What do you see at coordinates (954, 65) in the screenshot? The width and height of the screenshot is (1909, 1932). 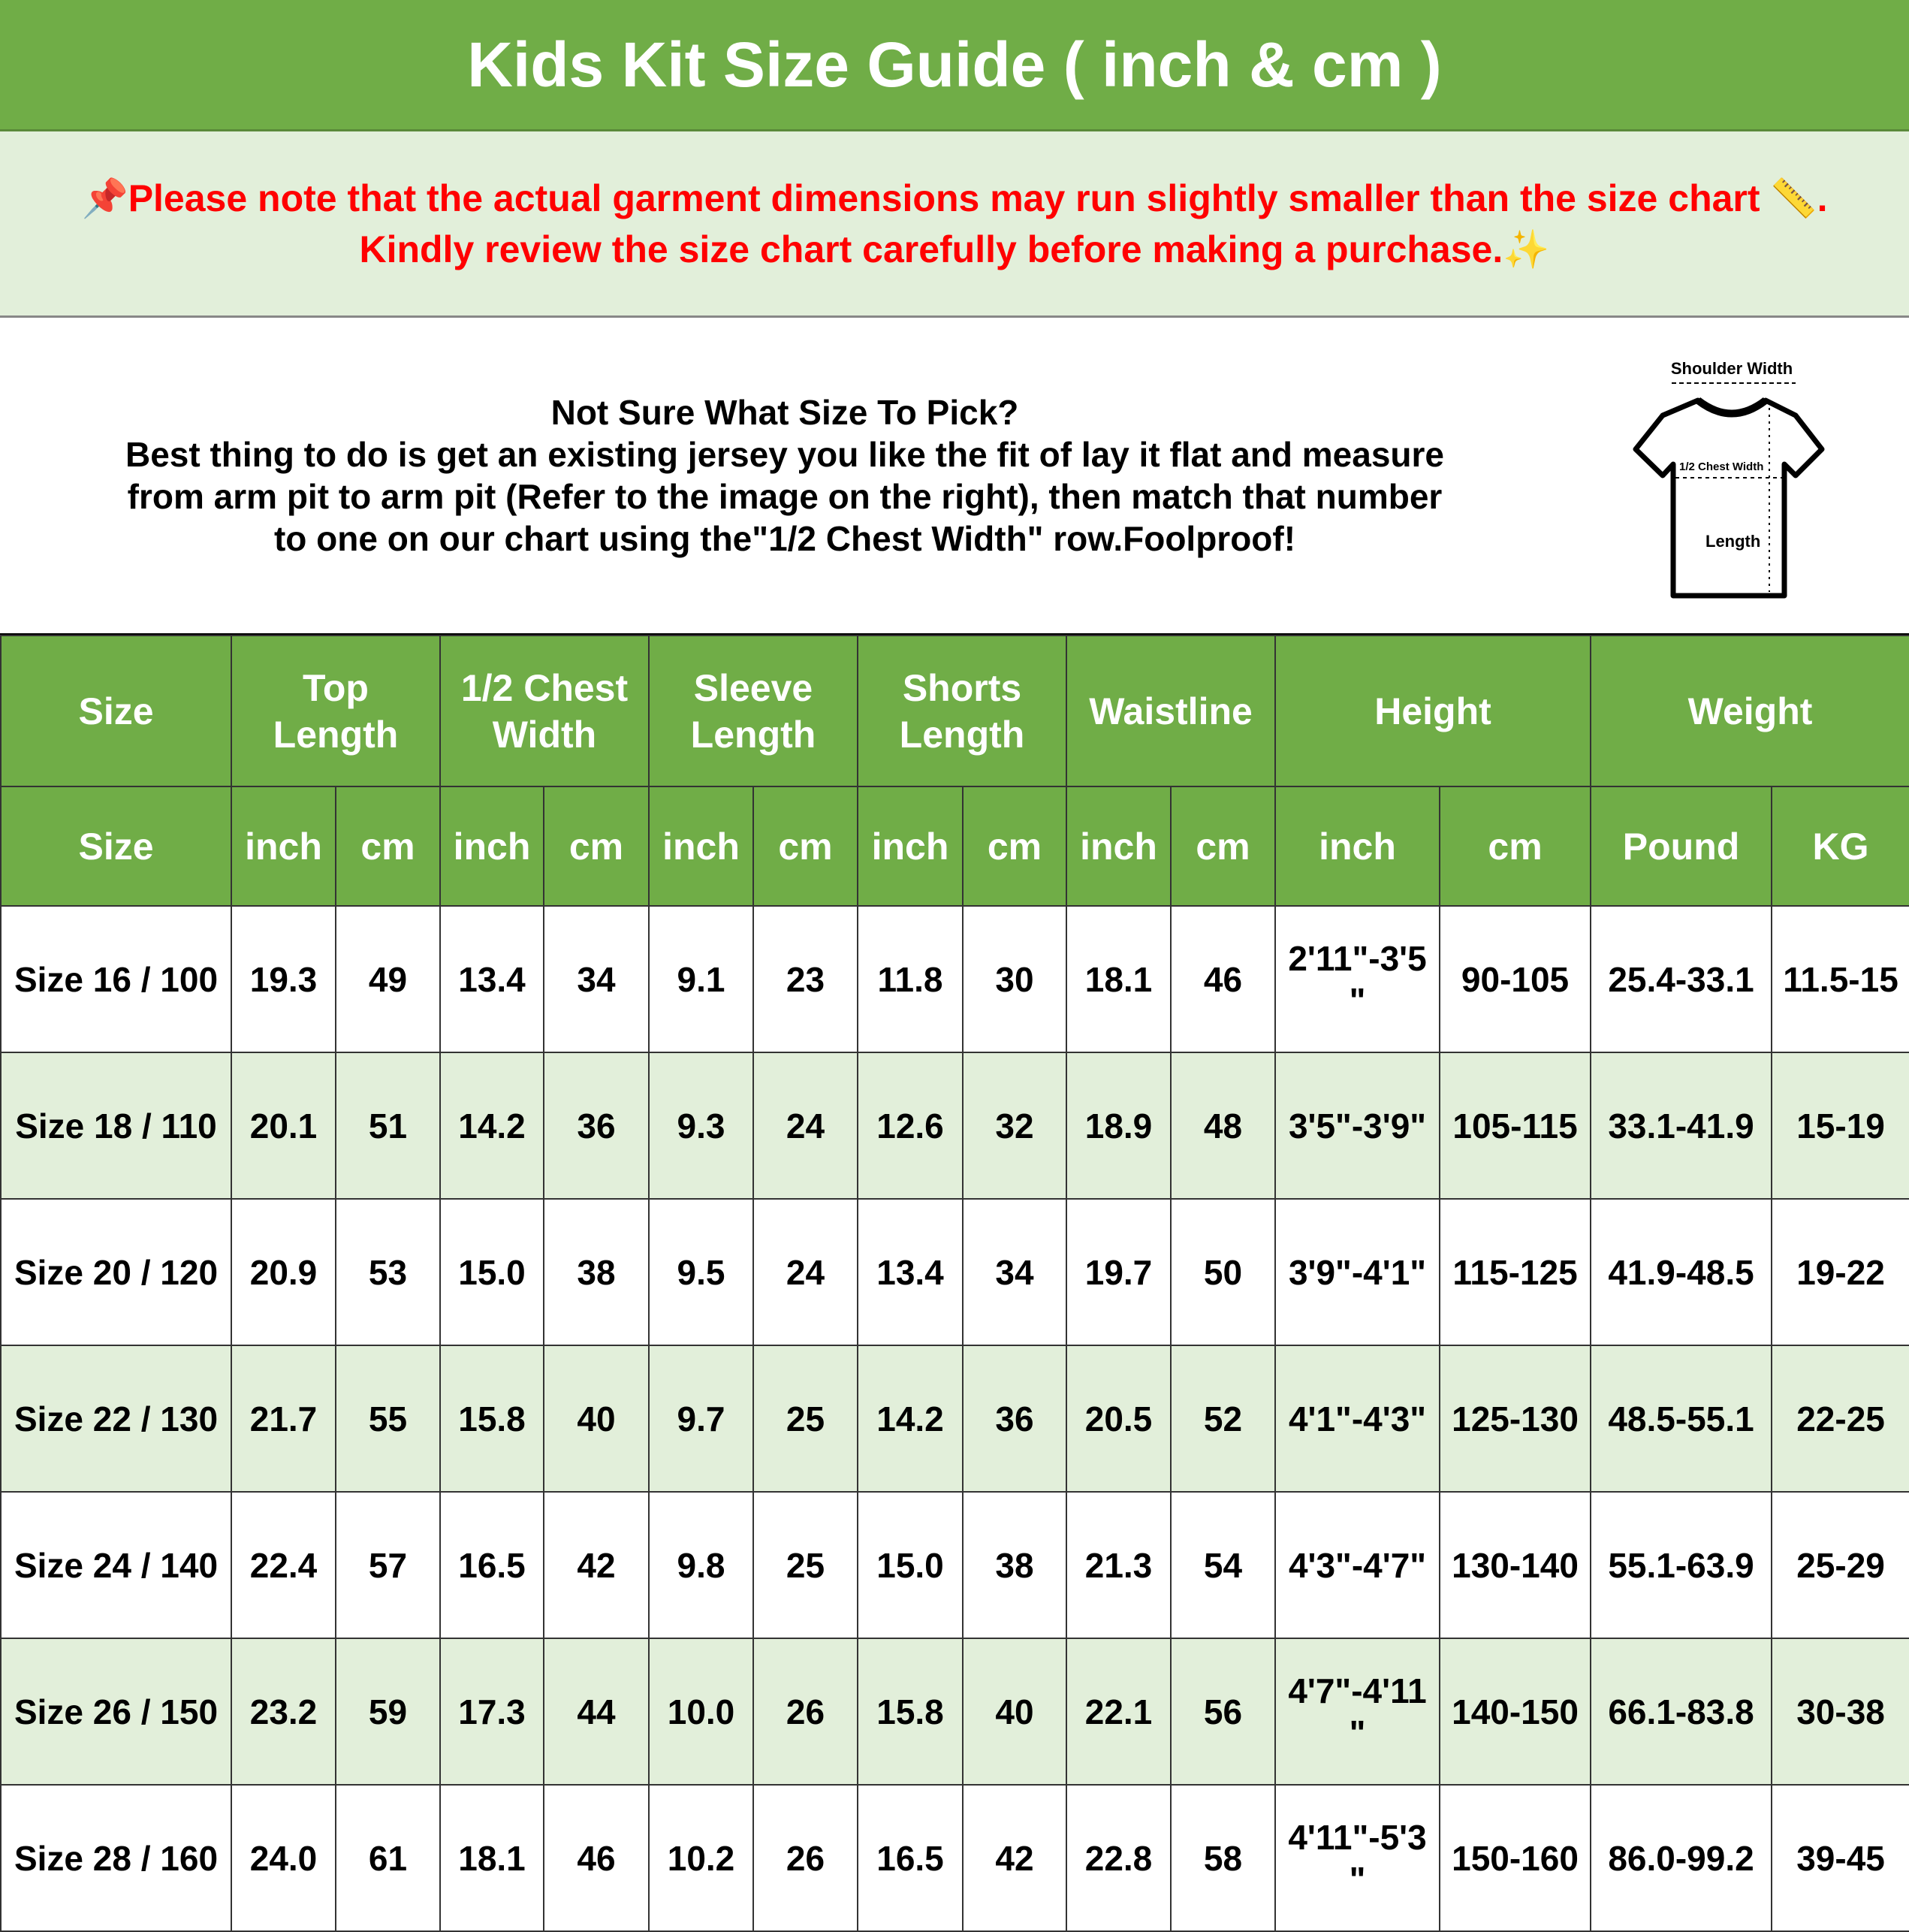 I see `page-title: Kids Kit Size Guide ( inch & cm )` at bounding box center [954, 65].